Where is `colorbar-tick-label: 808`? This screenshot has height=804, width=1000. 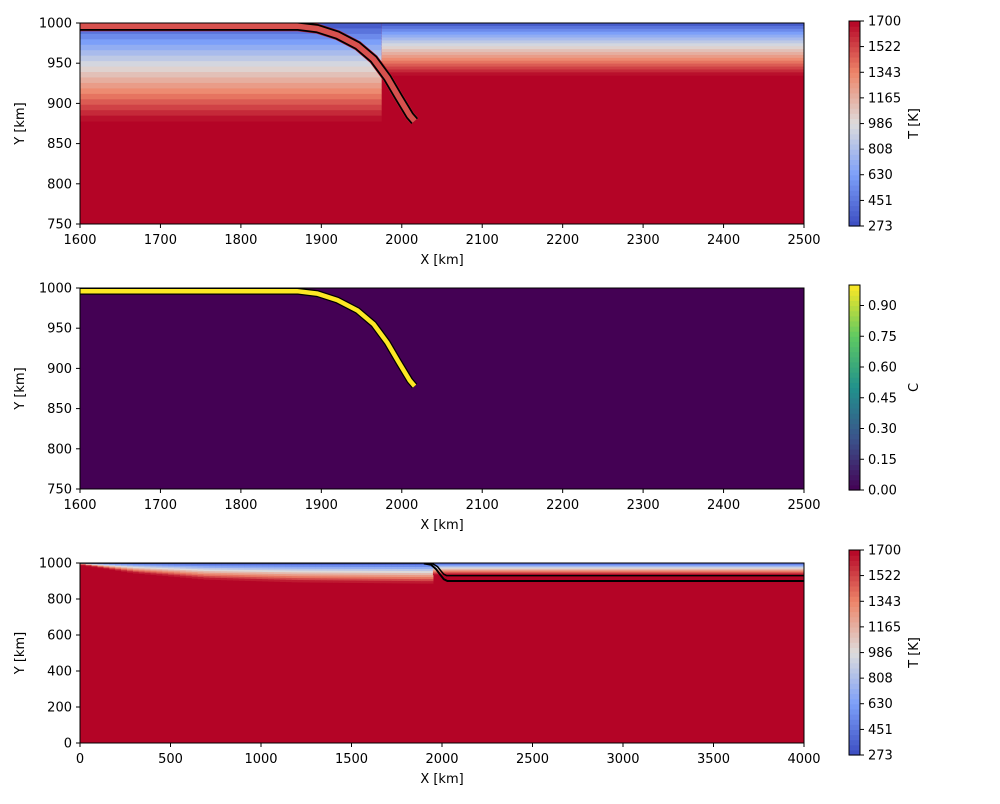 colorbar-tick-label: 808 is located at coordinates (880, 150).